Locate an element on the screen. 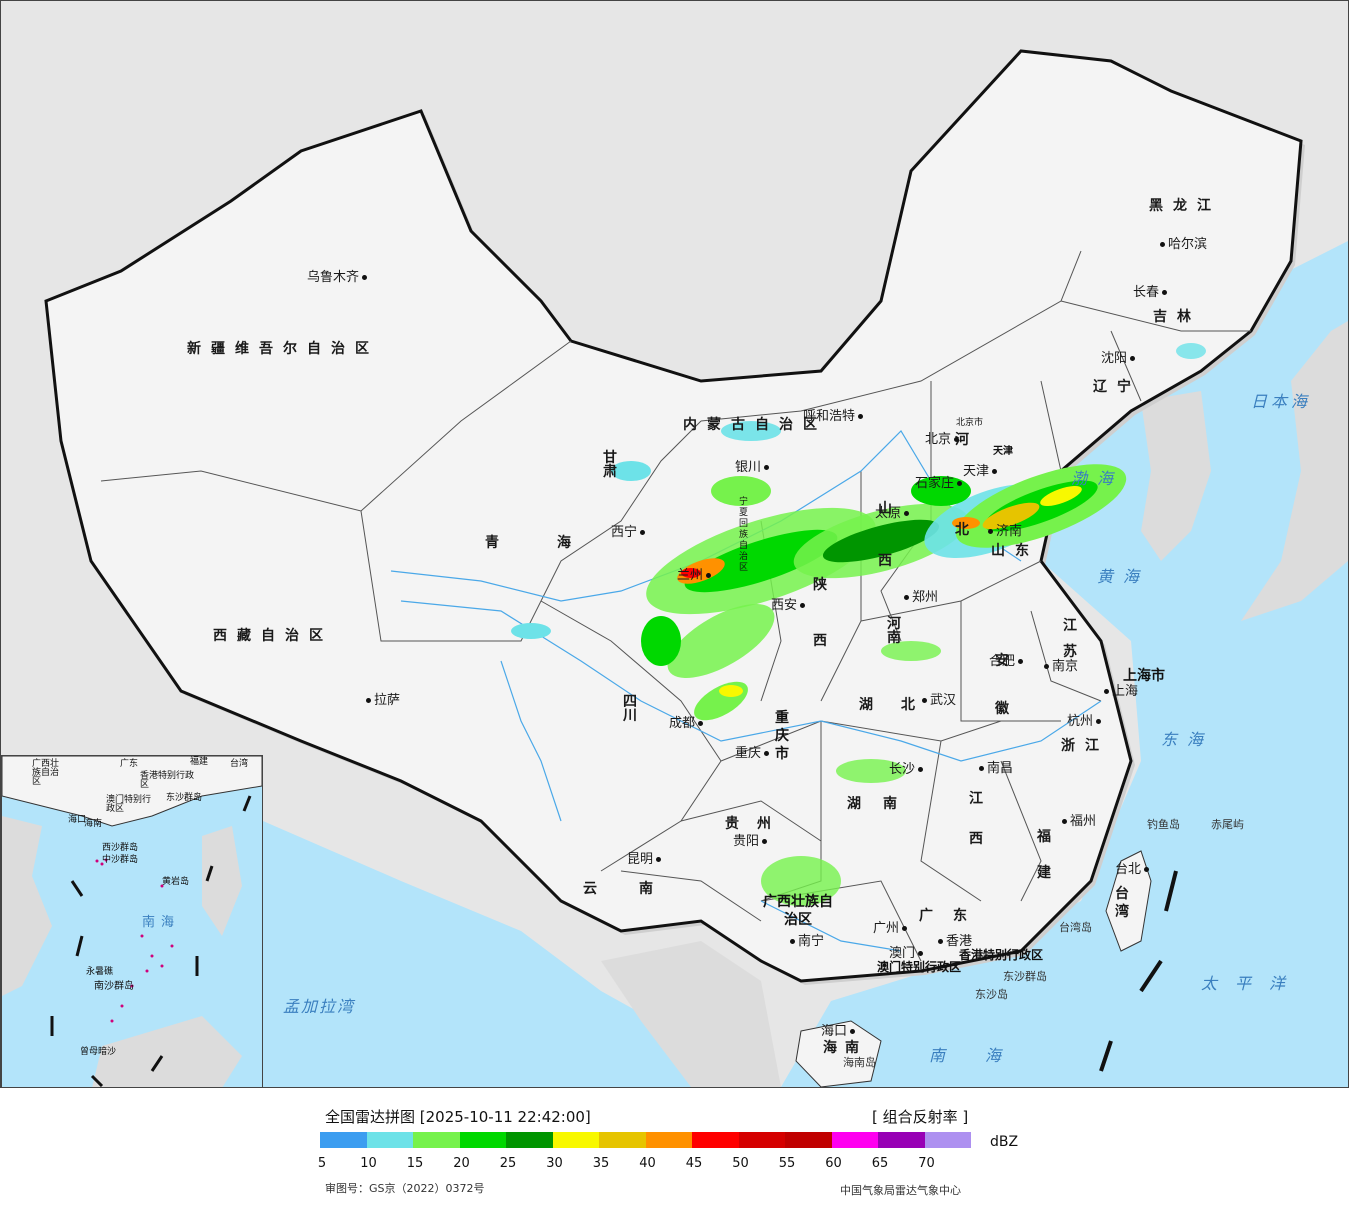 The width and height of the screenshot is (1349, 1208). land-japan is located at coordinates (1294, 471).